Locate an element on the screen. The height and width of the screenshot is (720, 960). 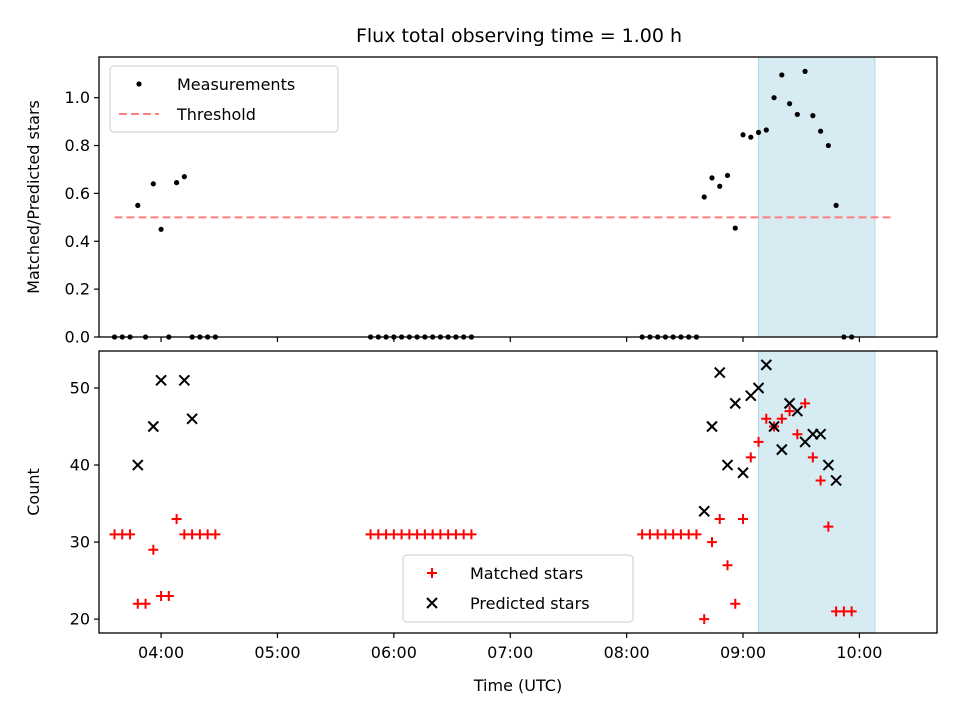
legend: Matched stars Predicted stars is located at coordinates (518, 588).